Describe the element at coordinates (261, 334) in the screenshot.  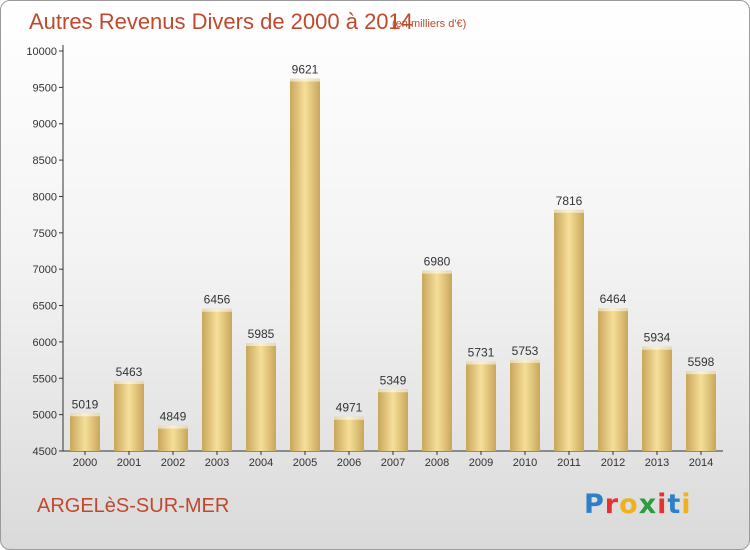
I see `bar-value-label: 5985` at that location.